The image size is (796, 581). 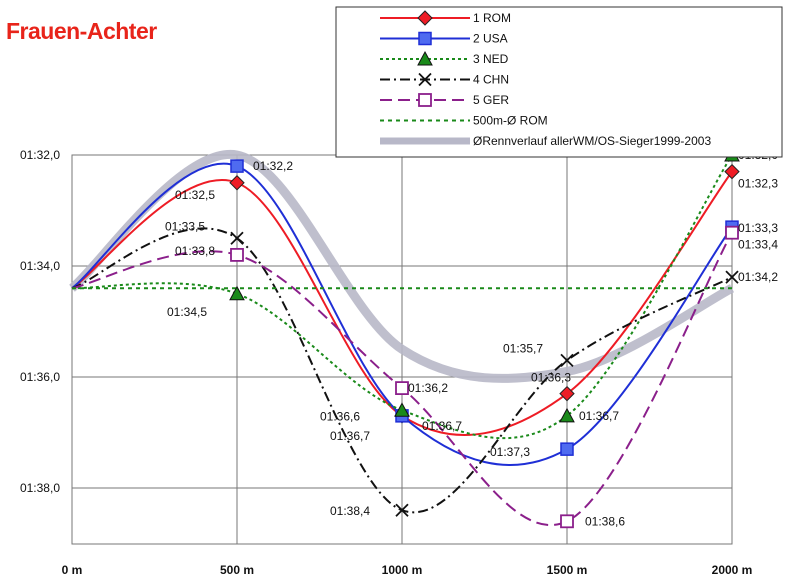 I want to click on x-tick-label: 1000 m, so click(x=402, y=570).